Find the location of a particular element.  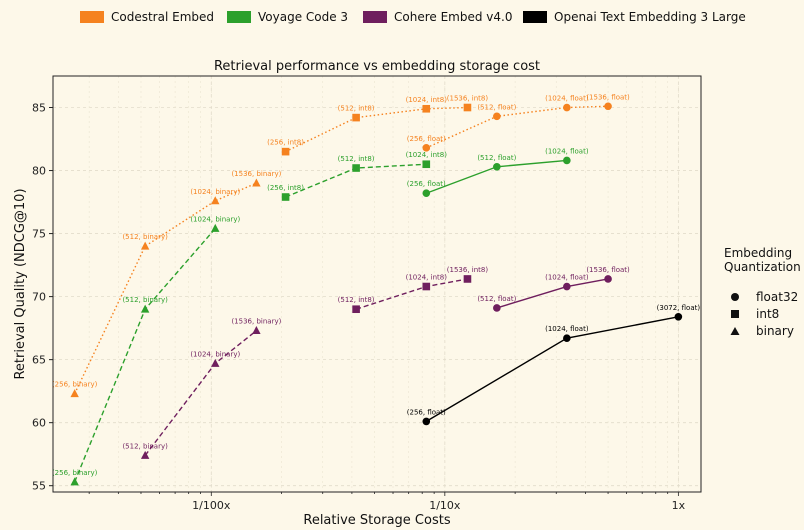

x-tick-label: 1x is located at coordinates (679, 505).